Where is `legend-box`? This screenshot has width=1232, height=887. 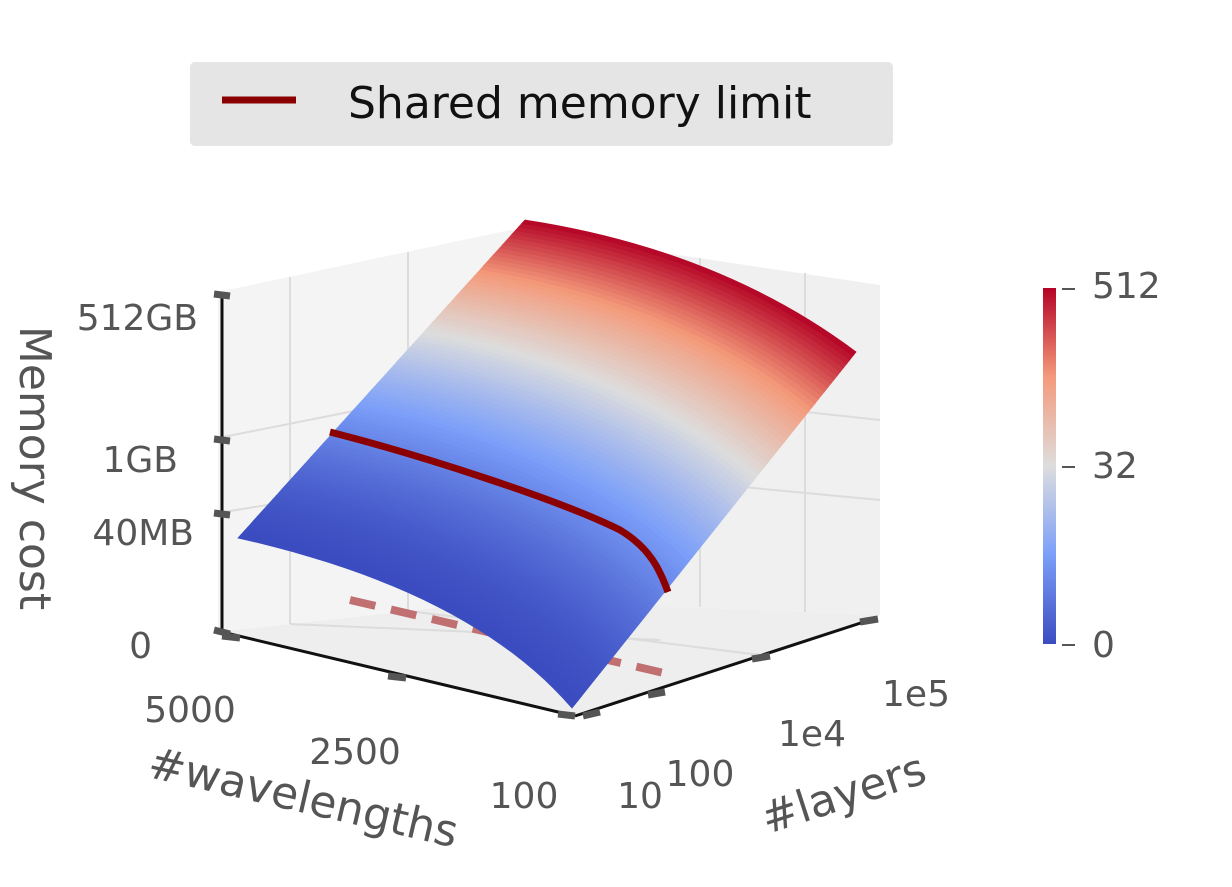 legend-box is located at coordinates (541, 104).